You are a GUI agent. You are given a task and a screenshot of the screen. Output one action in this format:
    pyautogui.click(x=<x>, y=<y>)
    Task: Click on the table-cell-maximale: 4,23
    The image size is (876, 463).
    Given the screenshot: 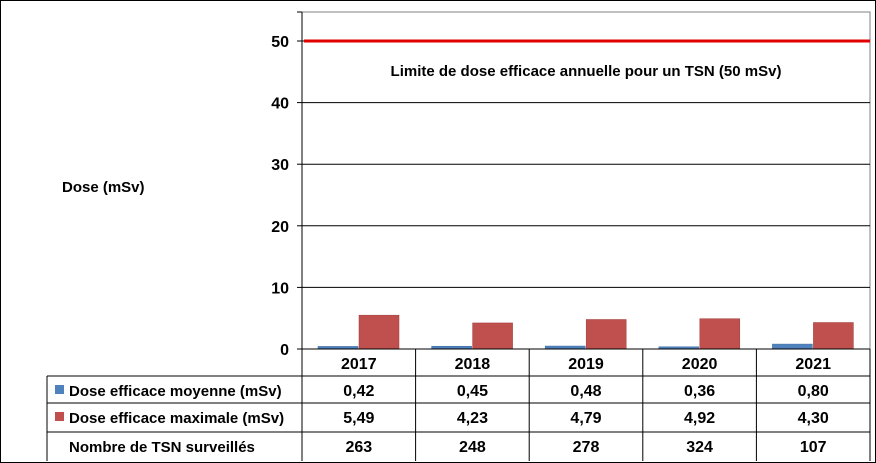 What is the action you would take?
    pyautogui.click(x=472, y=418)
    